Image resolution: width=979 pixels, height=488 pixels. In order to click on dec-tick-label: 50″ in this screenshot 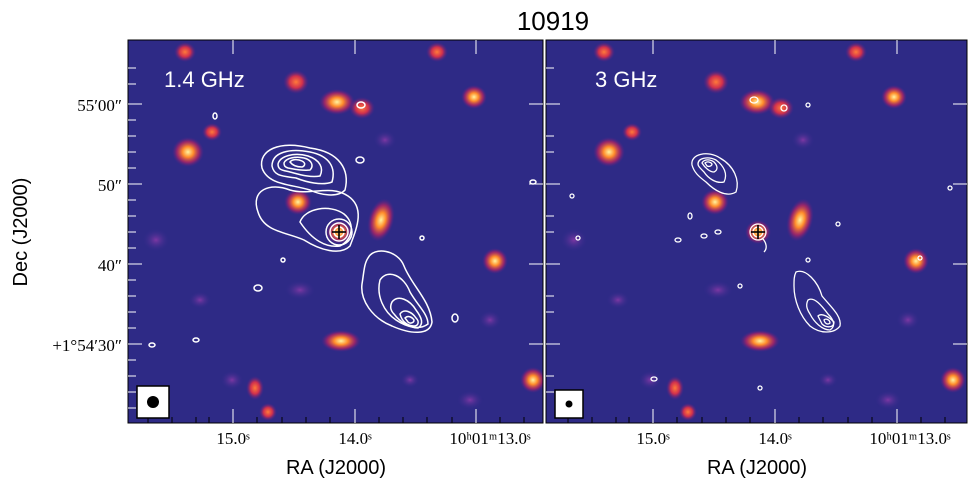, I will do `click(110, 185)`.